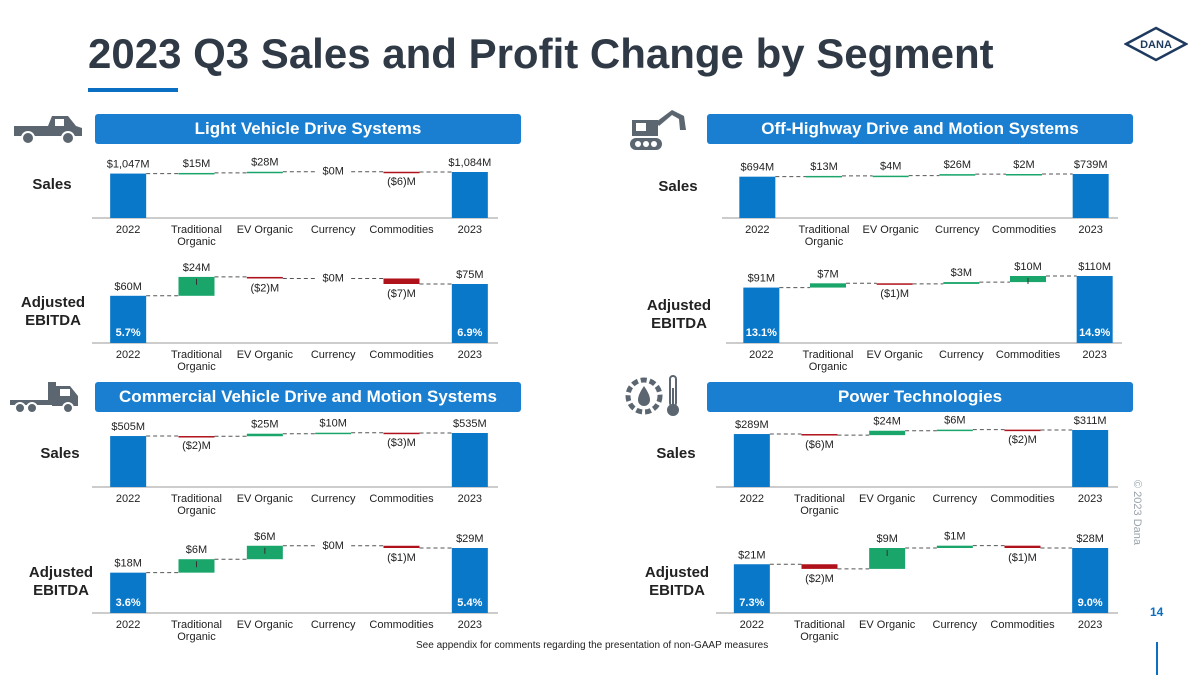  I want to click on data-label: $110M, so click(1094, 267).